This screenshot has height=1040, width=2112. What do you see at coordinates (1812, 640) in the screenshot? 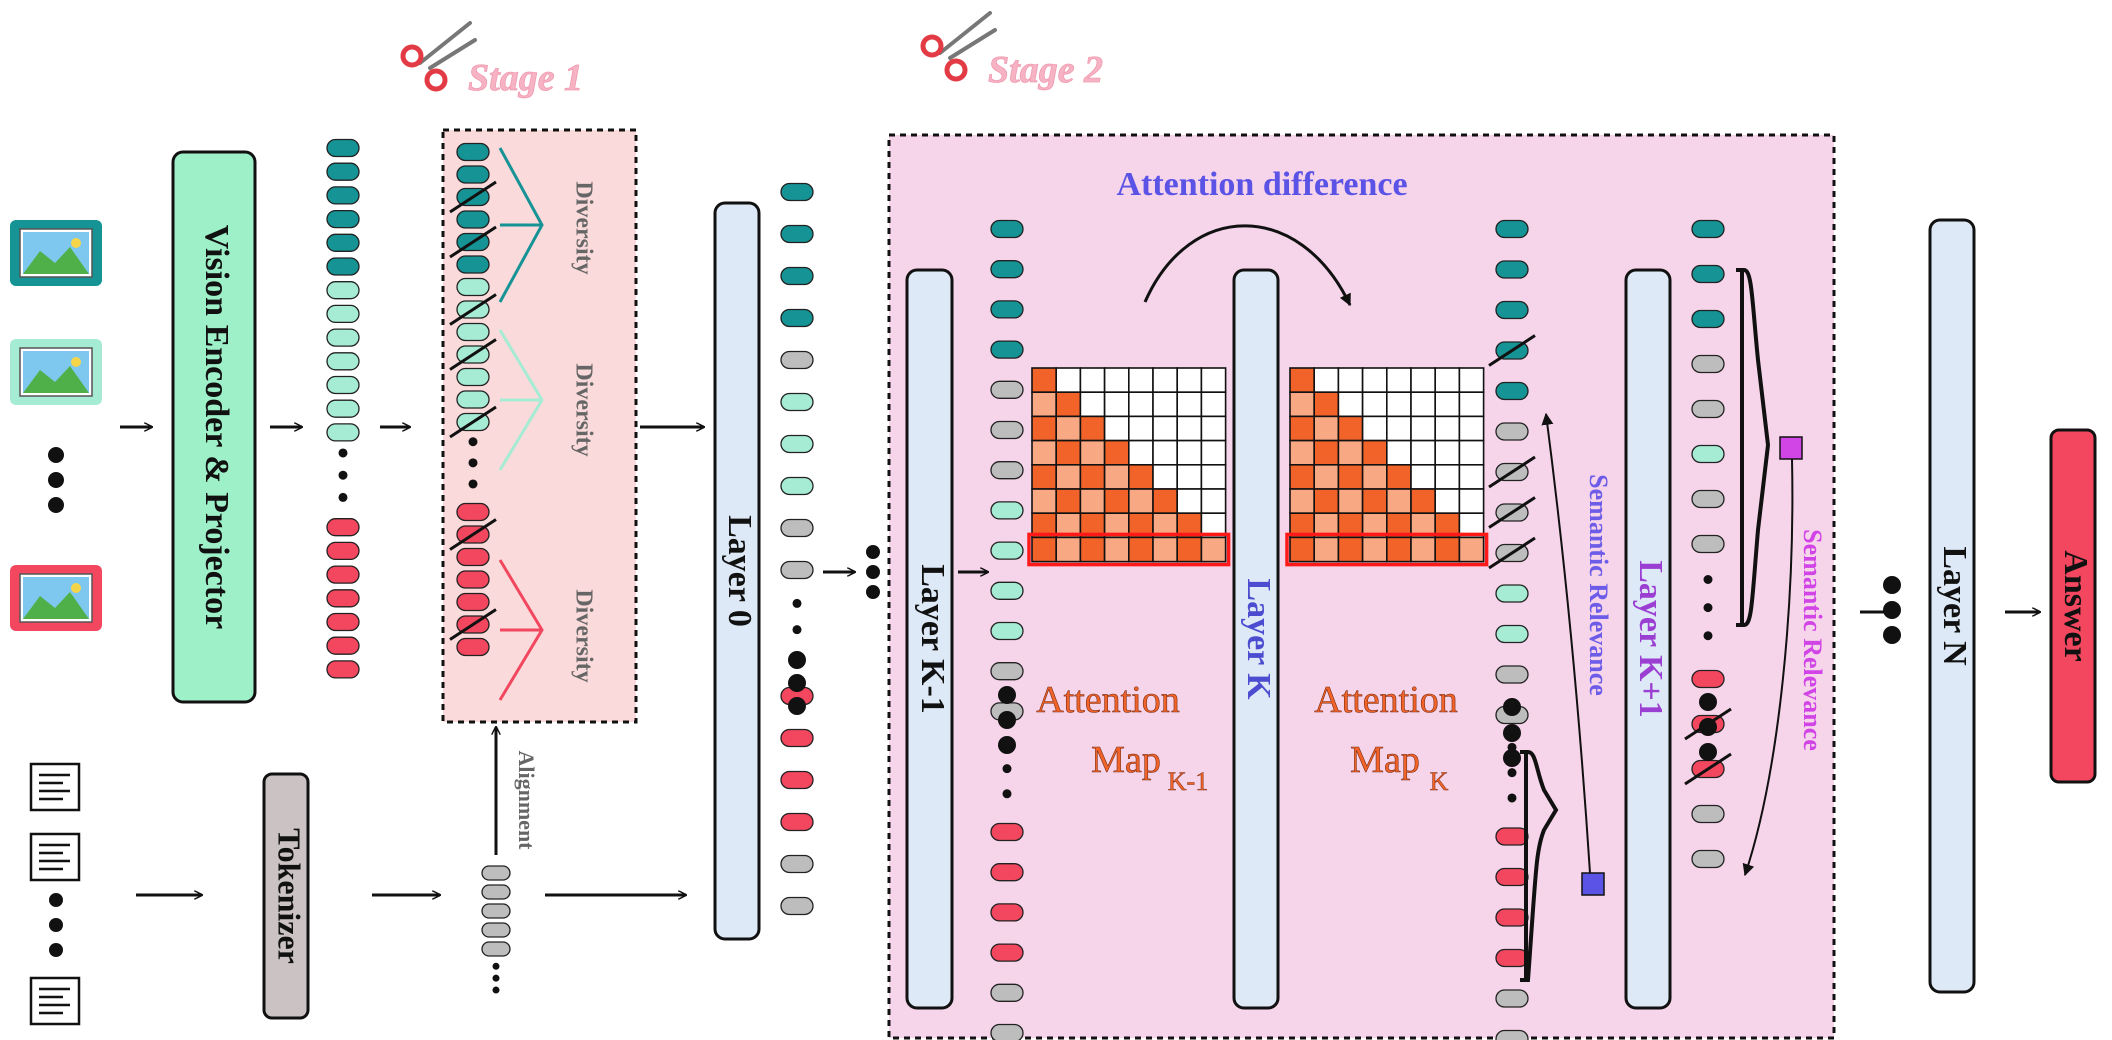
I see `semantic-relevance-label-right: Semantic Relevance` at bounding box center [1812, 640].